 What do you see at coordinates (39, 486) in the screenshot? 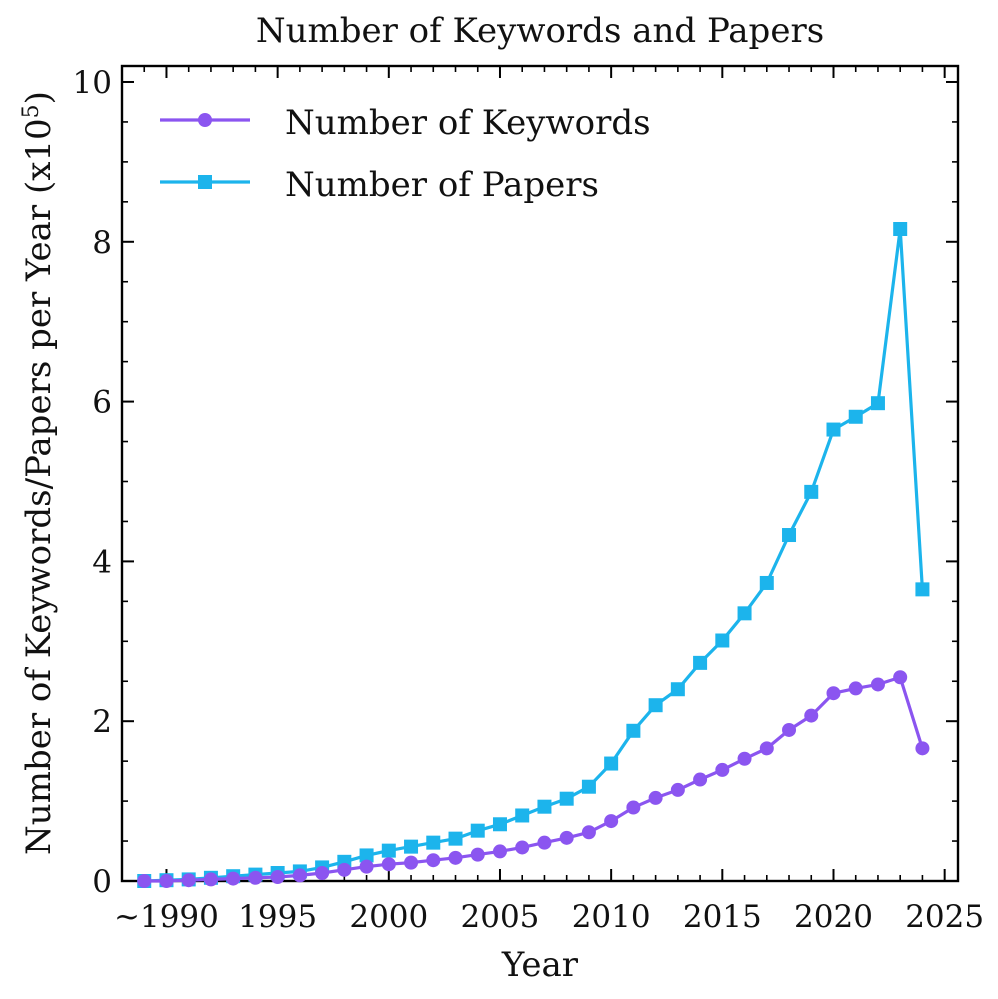
I see `y-axis-label-main: Number of Keywords/Papers per Year (x10` at bounding box center [39, 486].